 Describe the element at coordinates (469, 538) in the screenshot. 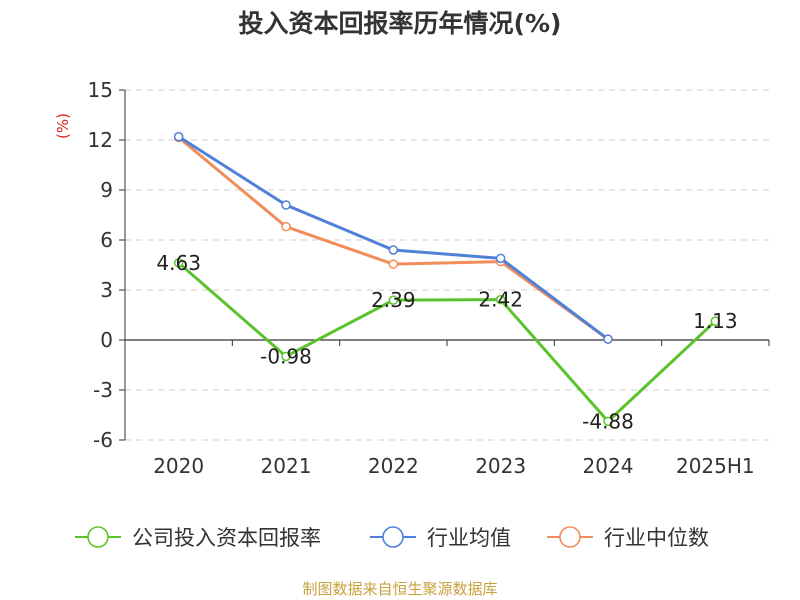

I see `legend-label: 行业均值` at that location.